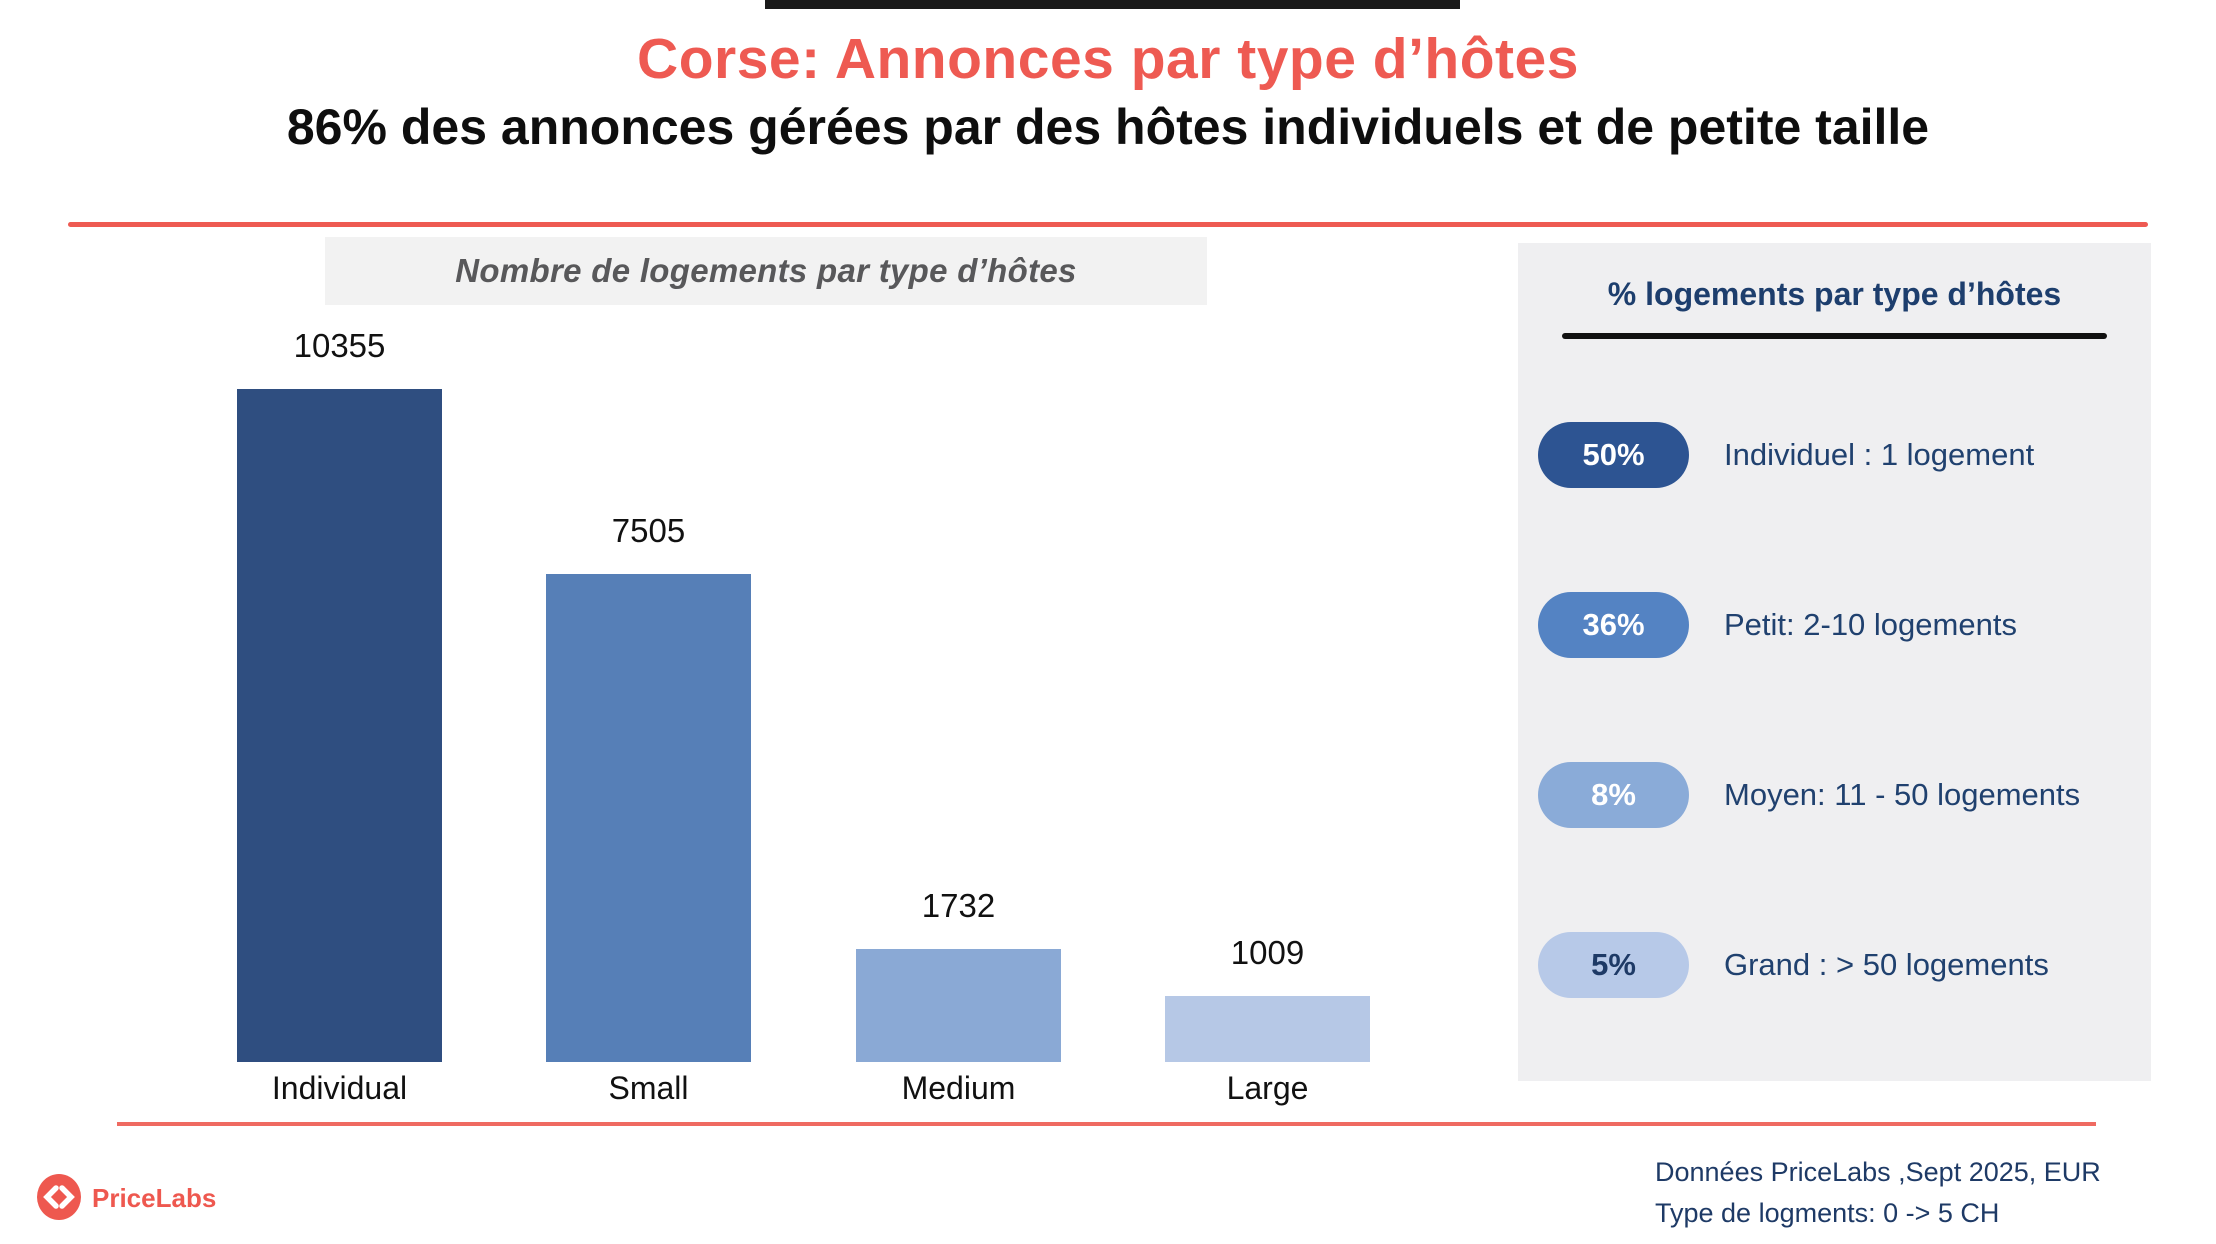  Describe the element at coordinates (154, 1198) in the screenshot. I see `pricelabs-wordmark: PriceLabs` at that location.